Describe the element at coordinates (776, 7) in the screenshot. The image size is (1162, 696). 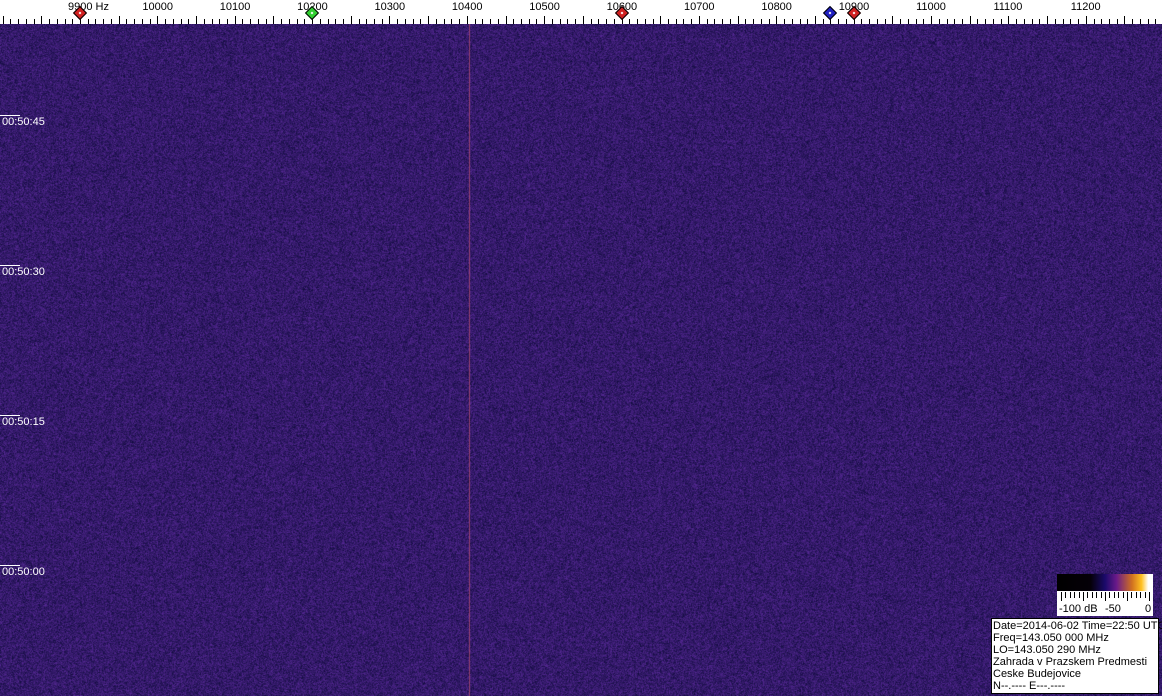
I see `frequency-tick-label: 10800` at that location.